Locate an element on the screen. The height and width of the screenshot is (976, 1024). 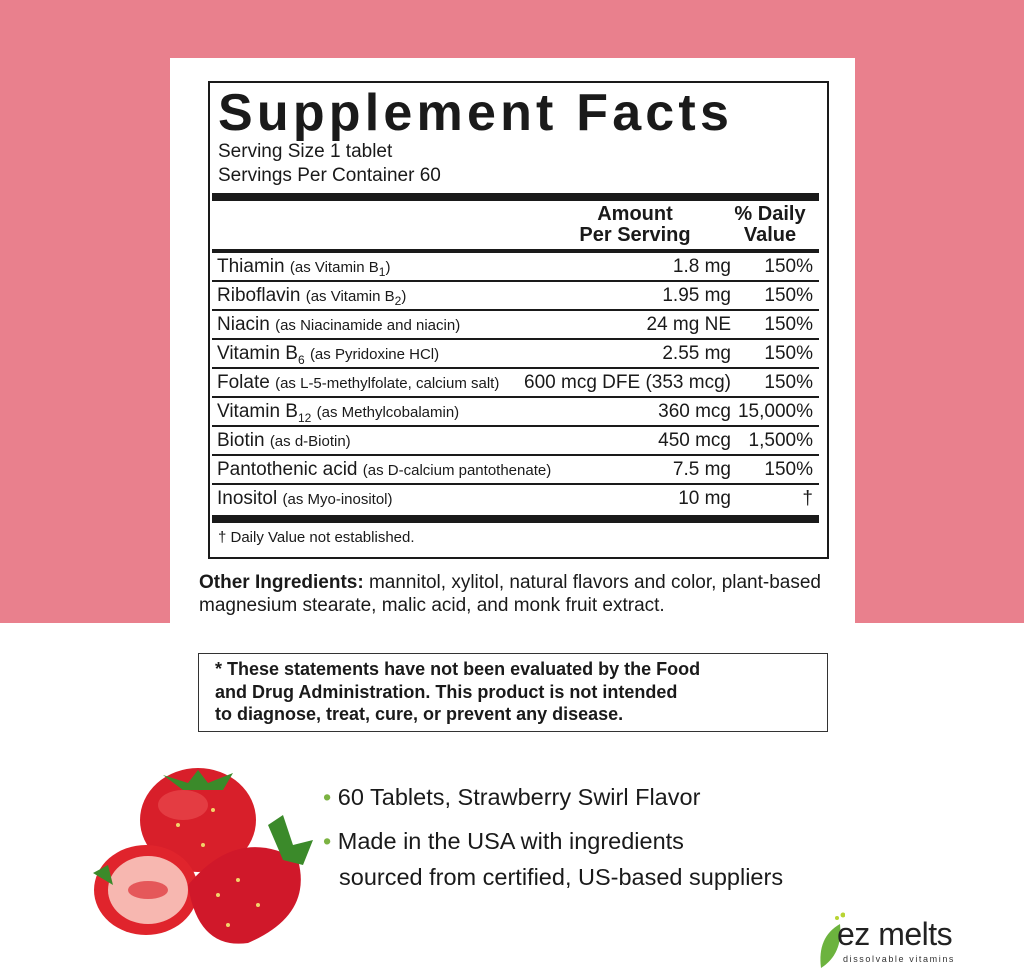
nutrient-name: Vitamin B6 (as Pyridoxine HCl) is located at coordinates (328, 355).